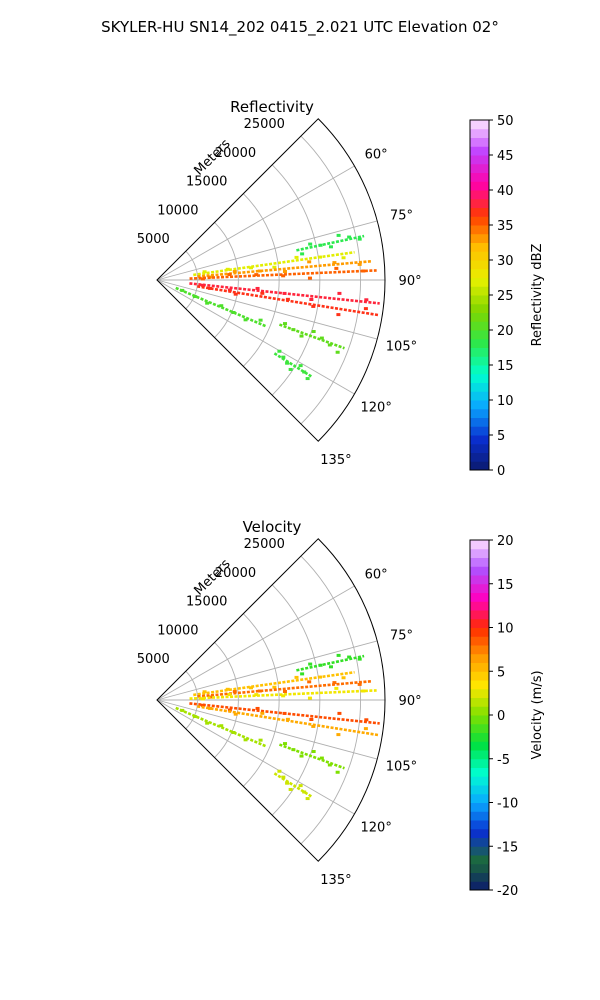 The image size is (600, 1000). I want to click on colorbar-tick-label: 15, so click(505, 585).